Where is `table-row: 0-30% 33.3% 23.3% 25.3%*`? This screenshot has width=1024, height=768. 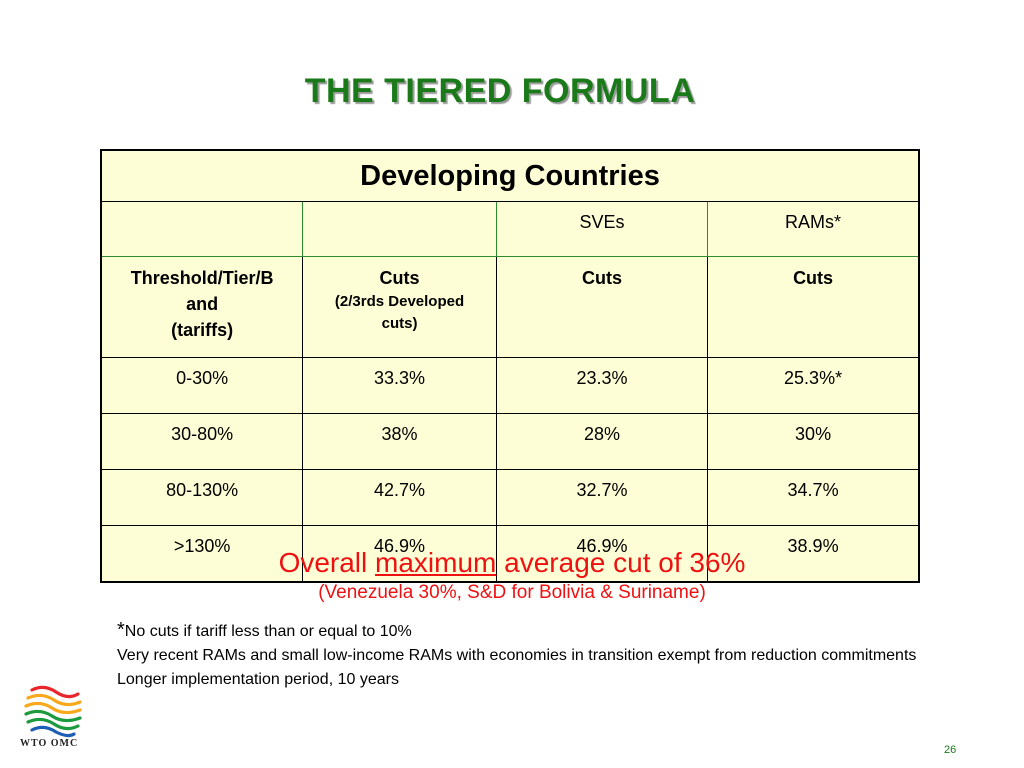 table-row: 0-30% 33.3% 23.3% 25.3%* is located at coordinates (510, 385).